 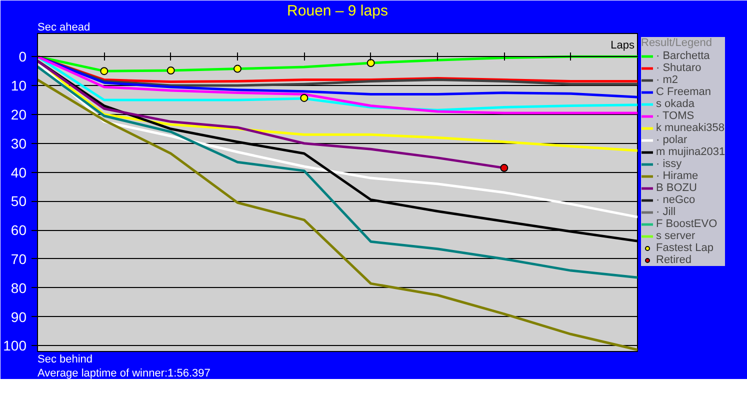 What do you see at coordinates (18, 316) in the screenshot?
I see `y-tick-label: 90` at bounding box center [18, 316].